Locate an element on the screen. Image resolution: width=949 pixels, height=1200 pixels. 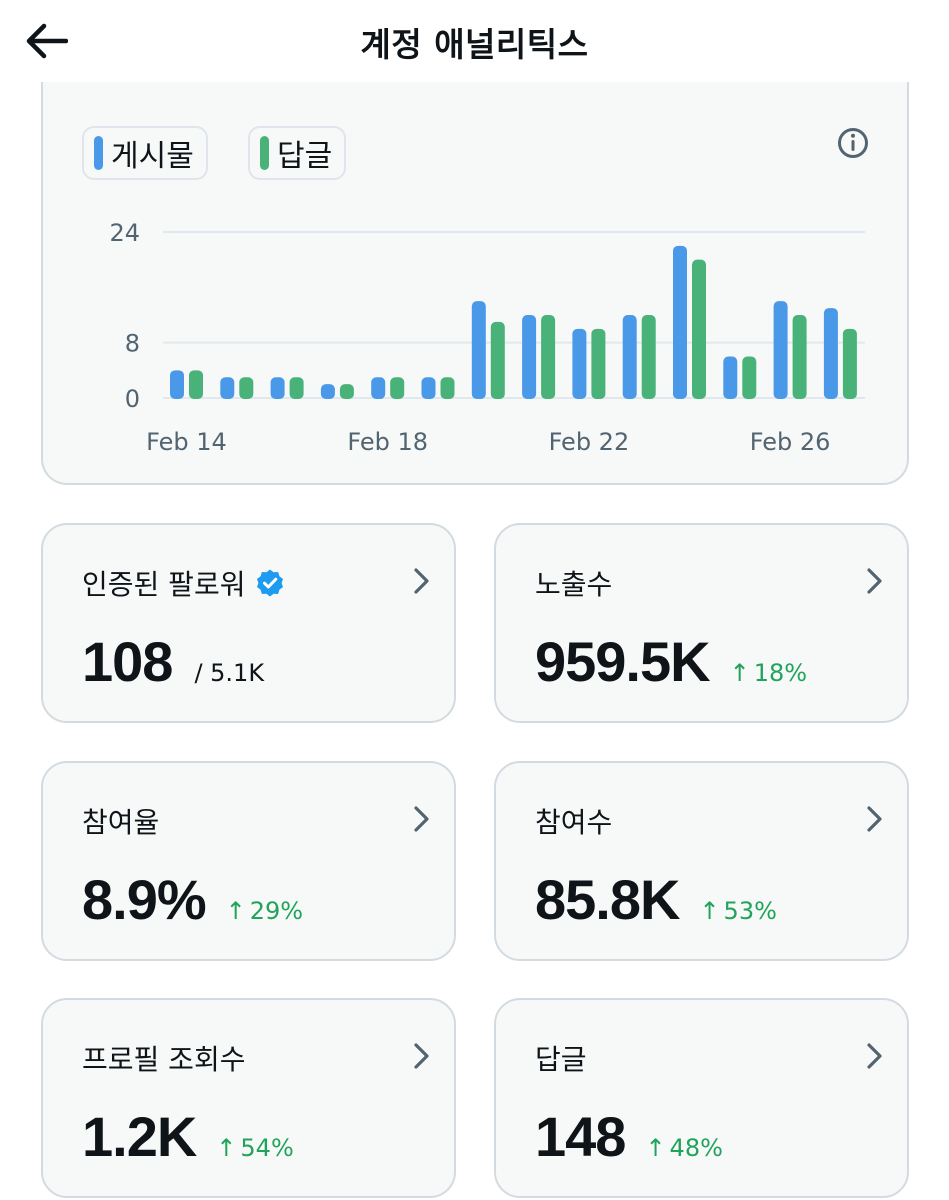
metric-value-row: 108 / 5.1K is located at coordinates (173, 661).